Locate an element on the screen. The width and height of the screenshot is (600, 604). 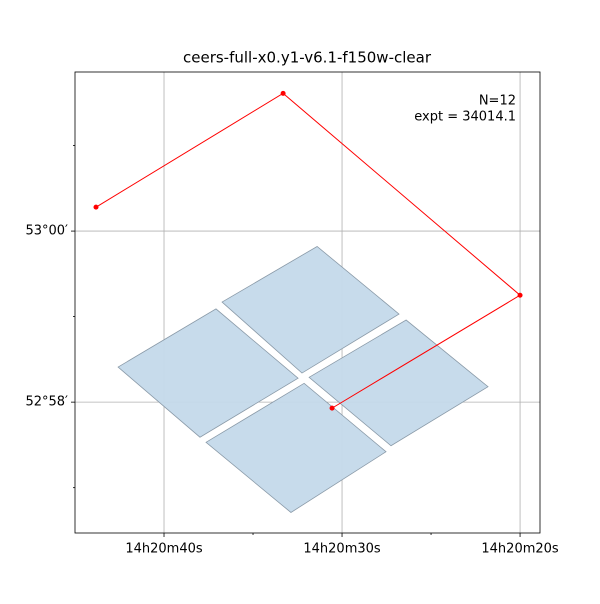
annotation: N=12 is located at coordinates (497, 101).